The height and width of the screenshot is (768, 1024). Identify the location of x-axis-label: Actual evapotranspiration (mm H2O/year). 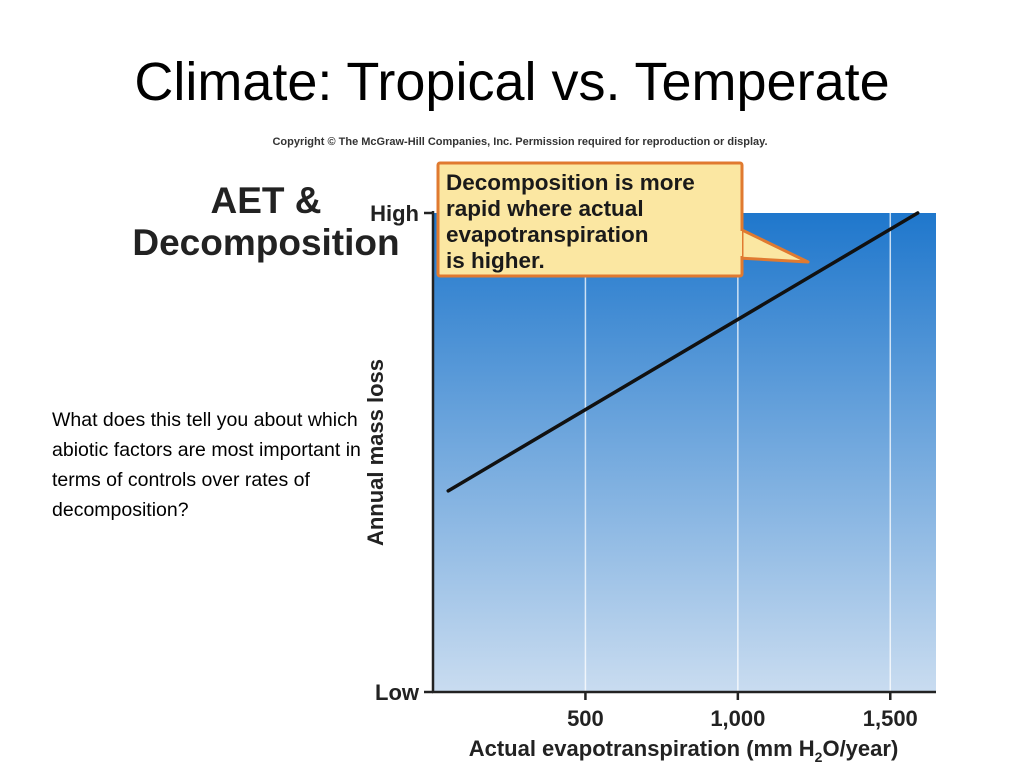
(684, 750).